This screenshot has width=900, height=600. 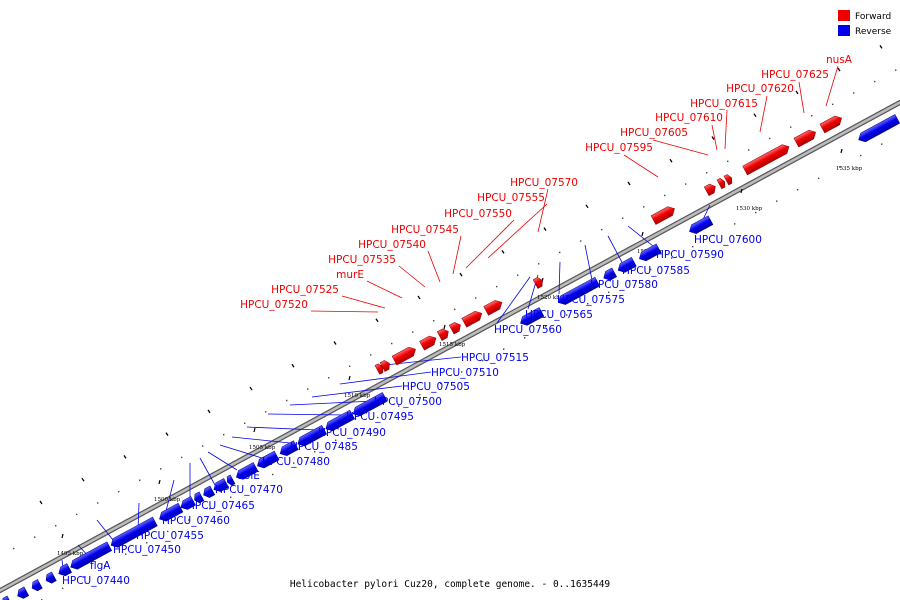 I want to click on legend-forward-swatch, so click(x=844, y=15).